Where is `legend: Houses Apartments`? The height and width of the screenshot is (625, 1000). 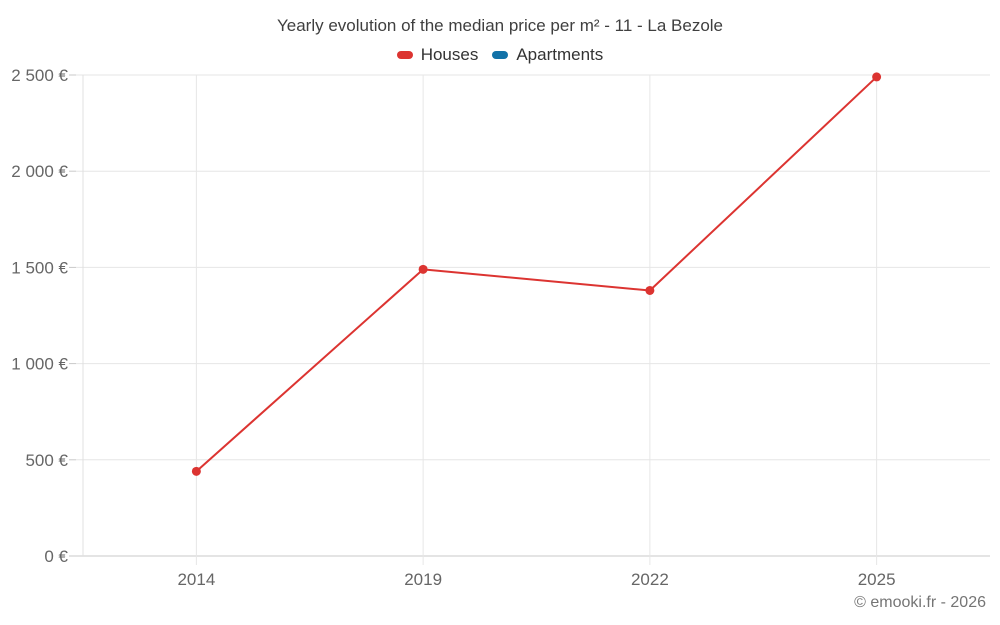
legend: Houses Apartments is located at coordinates (500, 55).